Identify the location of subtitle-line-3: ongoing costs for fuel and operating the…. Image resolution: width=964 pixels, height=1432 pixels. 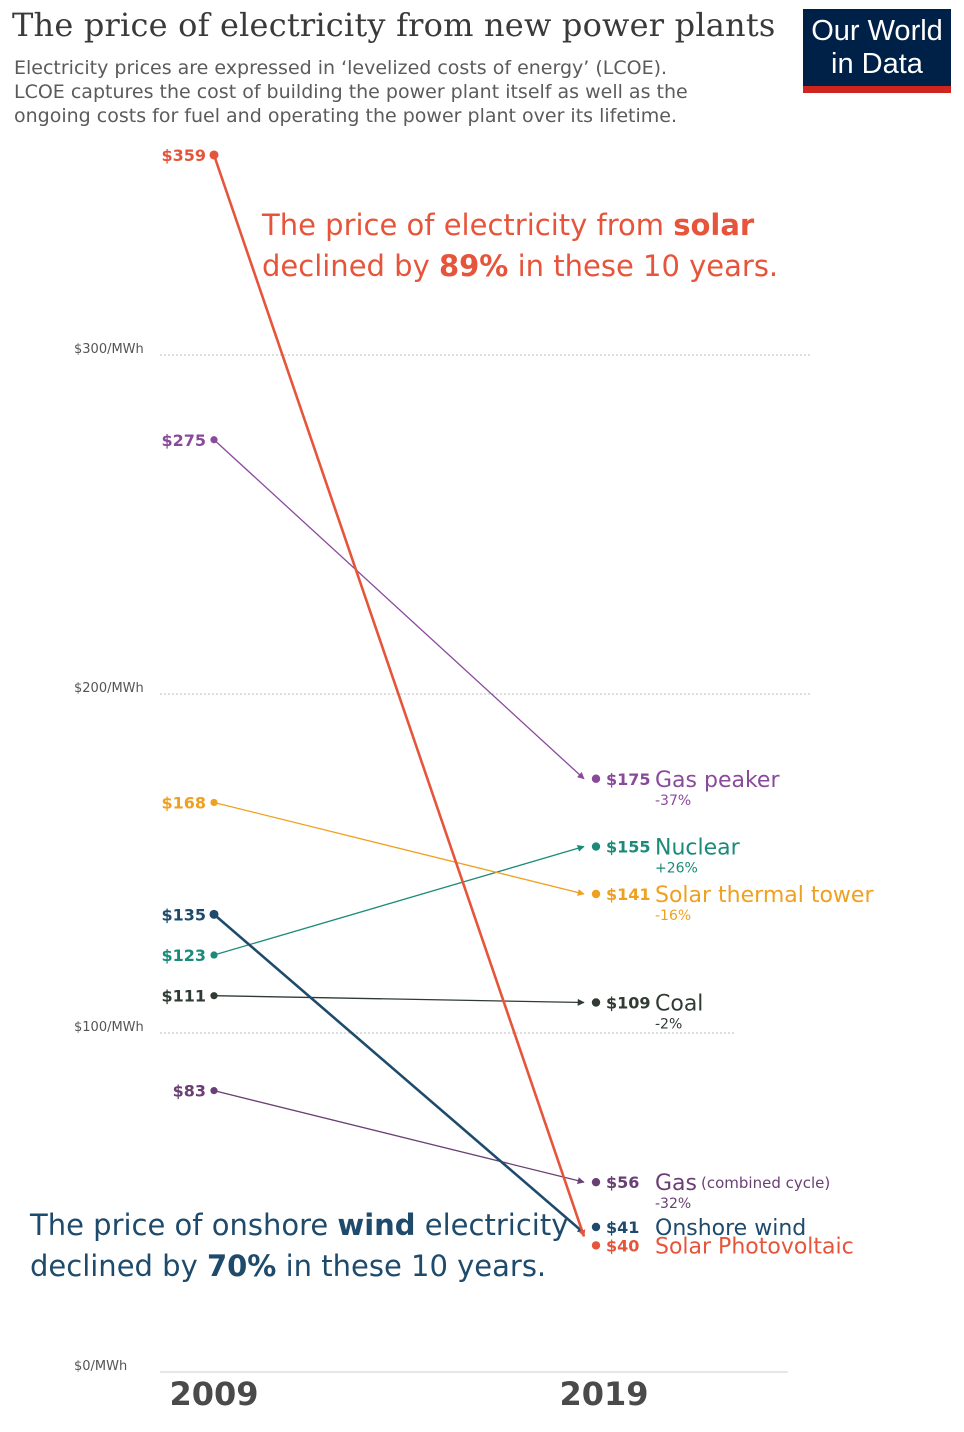
(345, 116).